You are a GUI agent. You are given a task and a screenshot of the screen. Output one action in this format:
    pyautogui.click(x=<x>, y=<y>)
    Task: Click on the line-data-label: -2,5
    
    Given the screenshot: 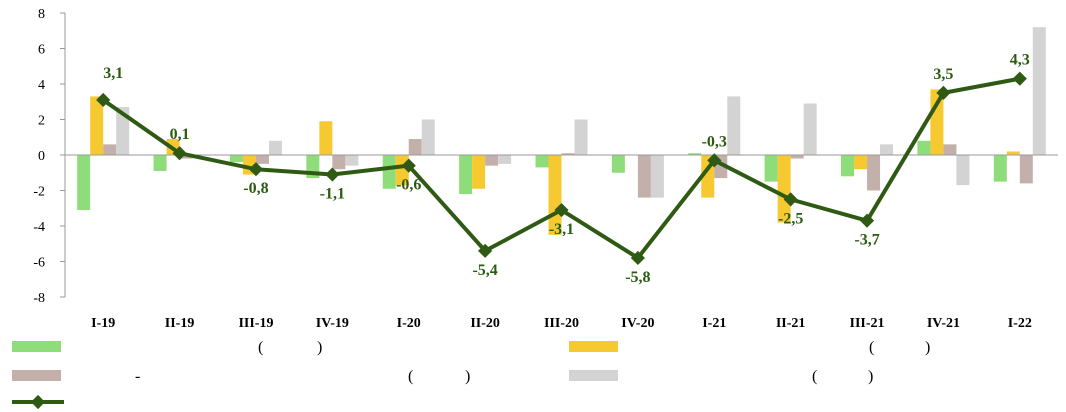 What is the action you would take?
    pyautogui.click(x=790, y=218)
    